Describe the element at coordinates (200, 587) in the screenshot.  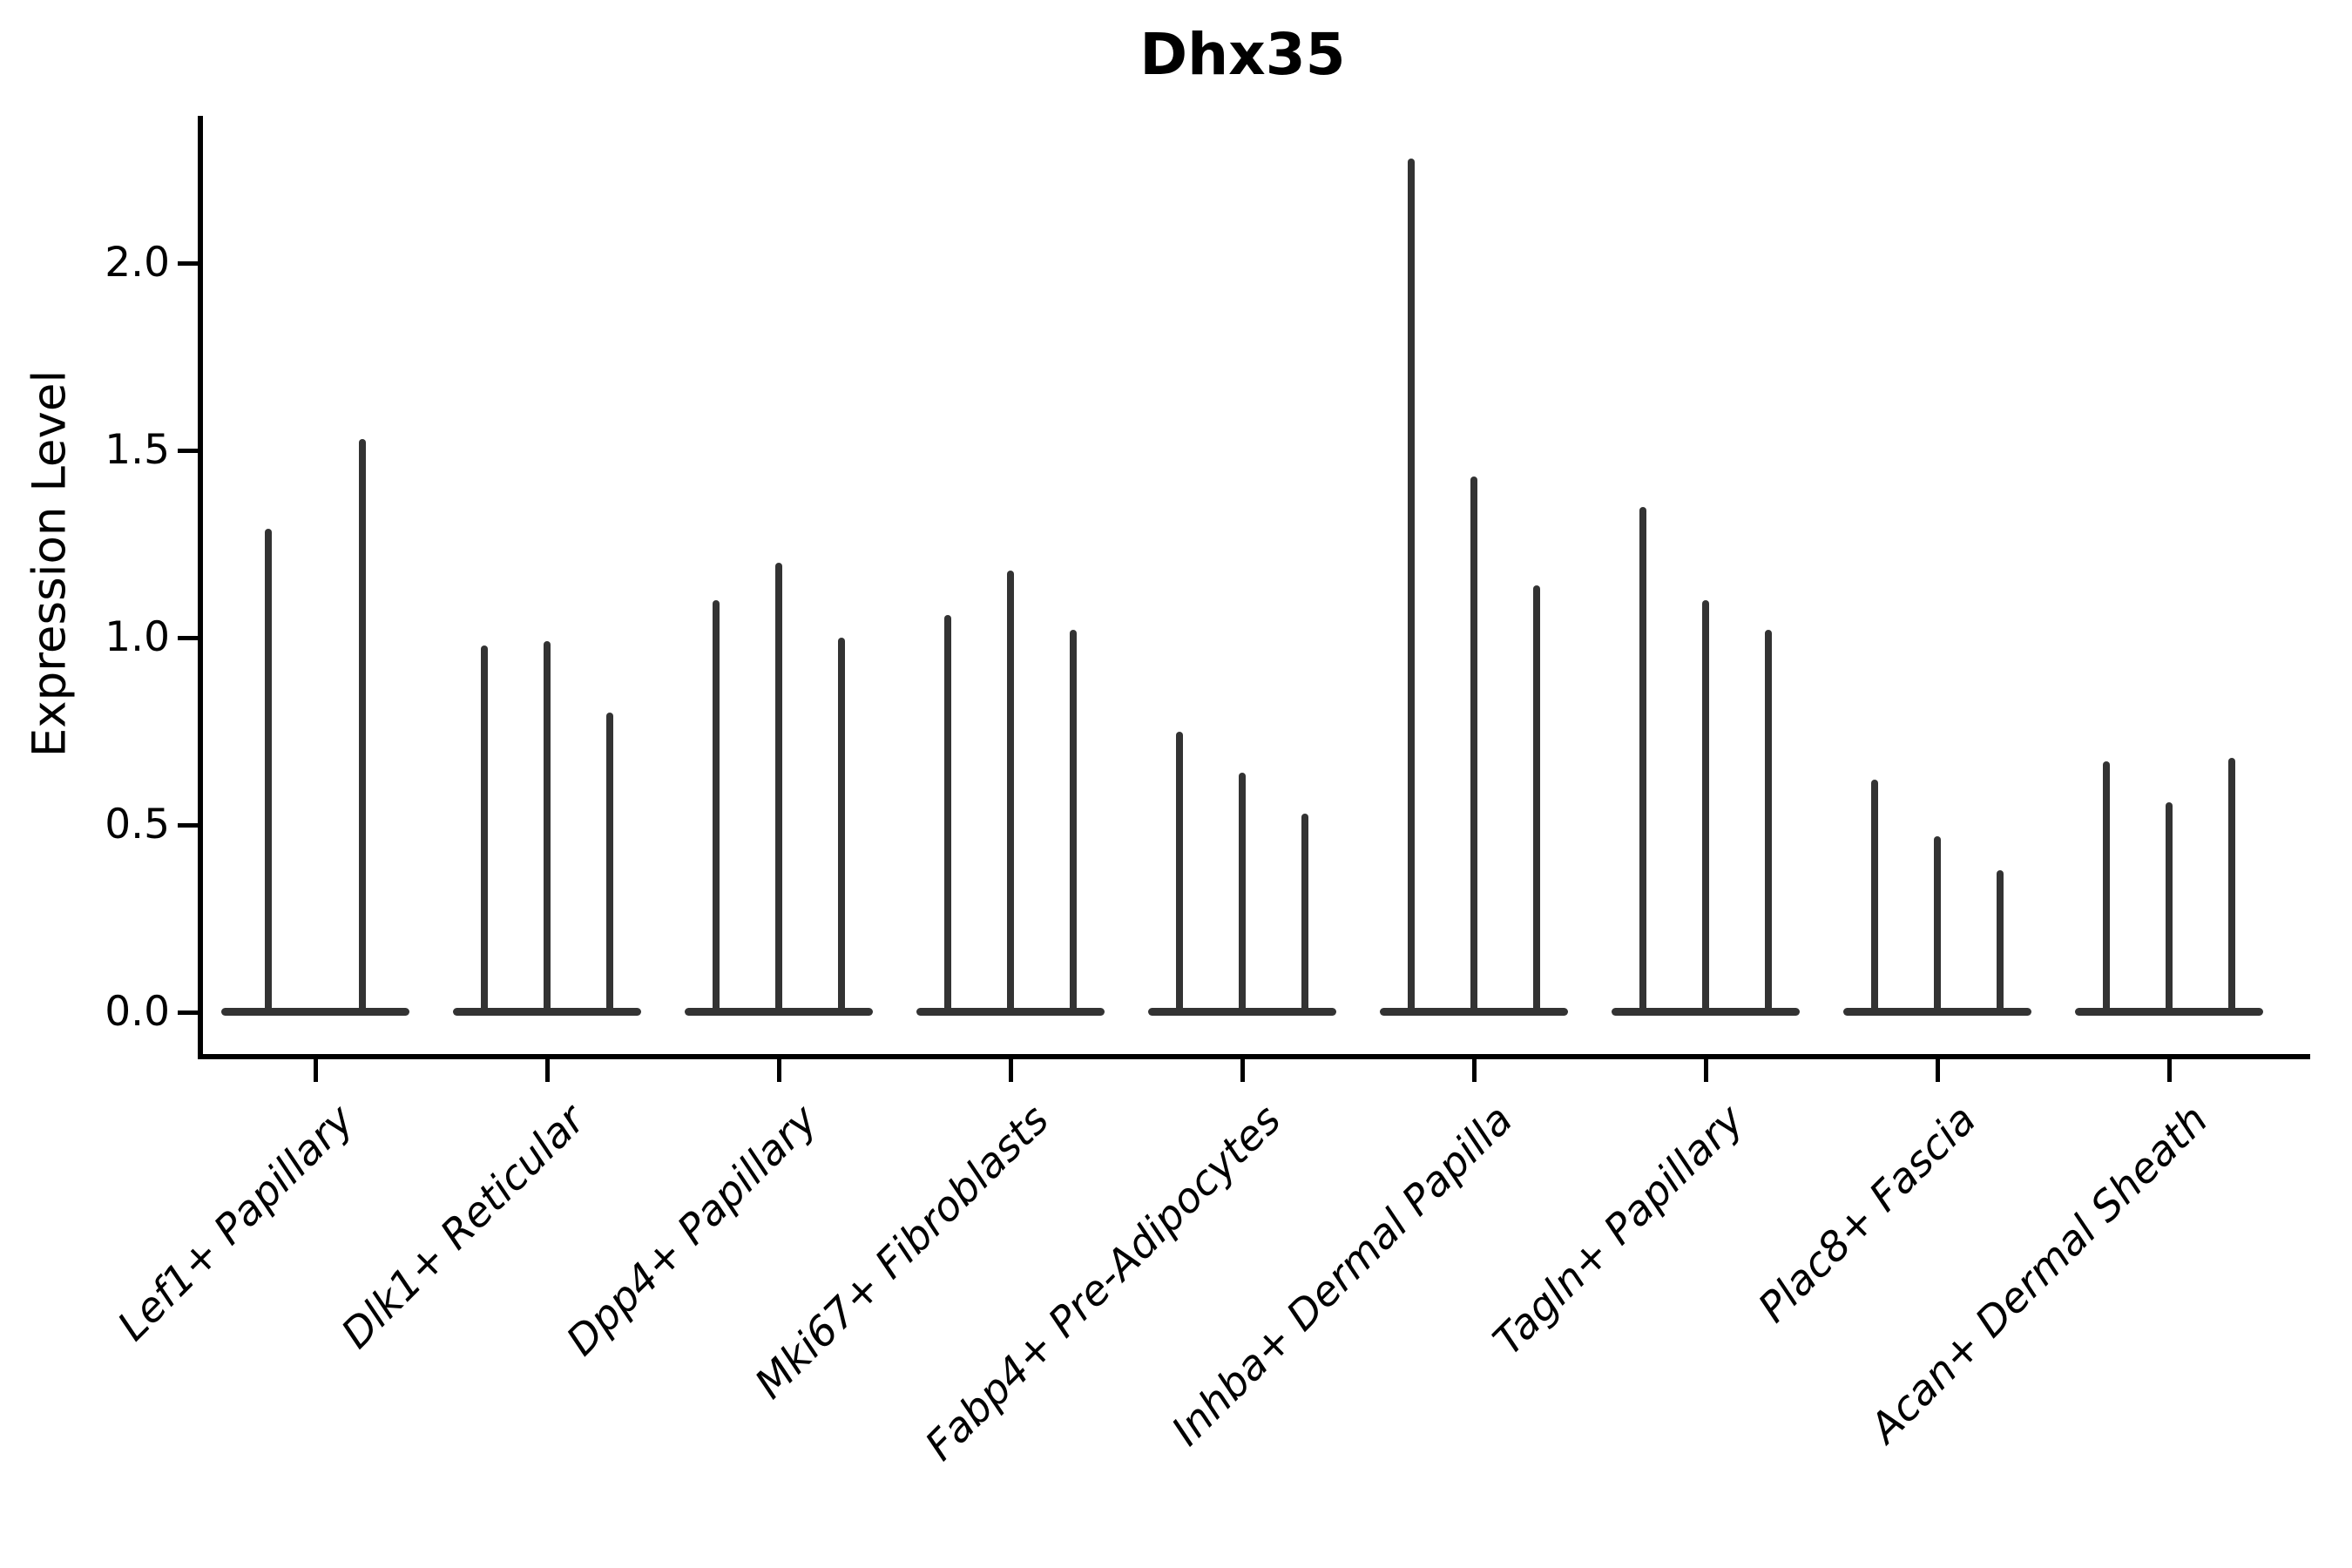
I see `y-axis-spine` at that location.